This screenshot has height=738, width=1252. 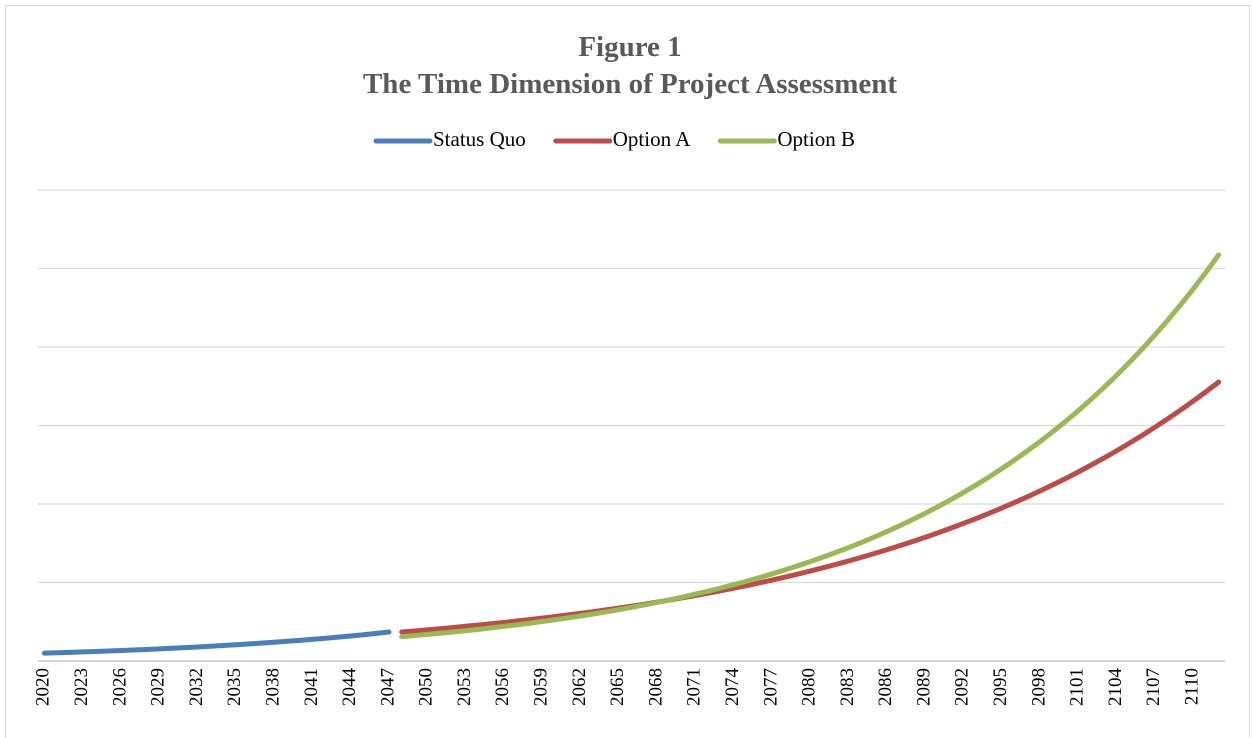 I want to click on x-tick-label: 2035, so click(x=234, y=687).